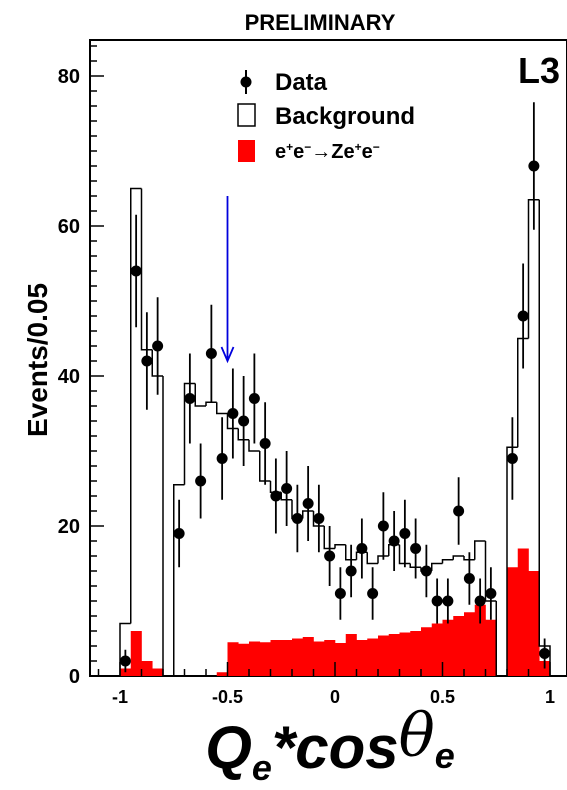  Describe the element at coordinates (69, 77) in the screenshot. I see `y-tick-label: 80` at that location.